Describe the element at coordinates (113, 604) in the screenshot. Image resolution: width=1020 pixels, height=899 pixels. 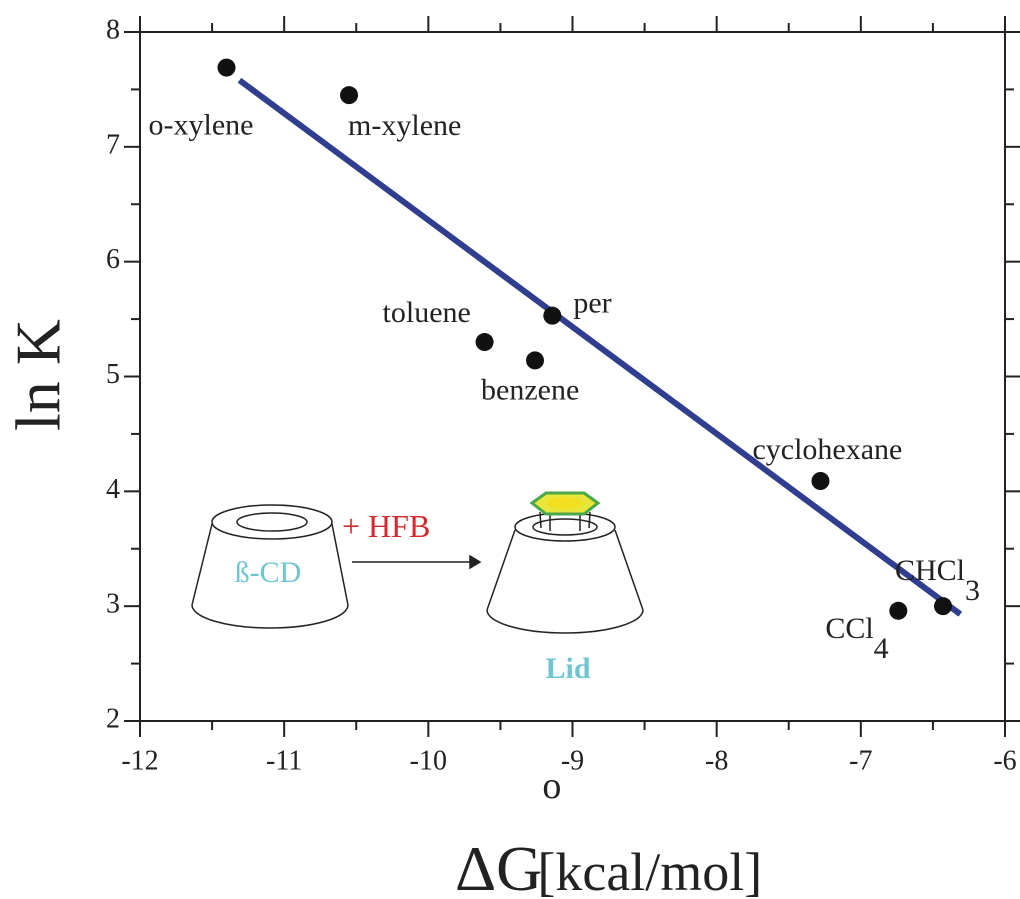
I see `y-tick-label: 3` at that location.